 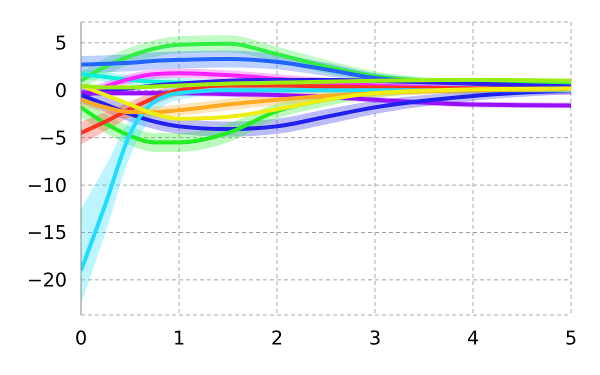 I want to click on y-tick-label: 0, so click(x=60, y=91).